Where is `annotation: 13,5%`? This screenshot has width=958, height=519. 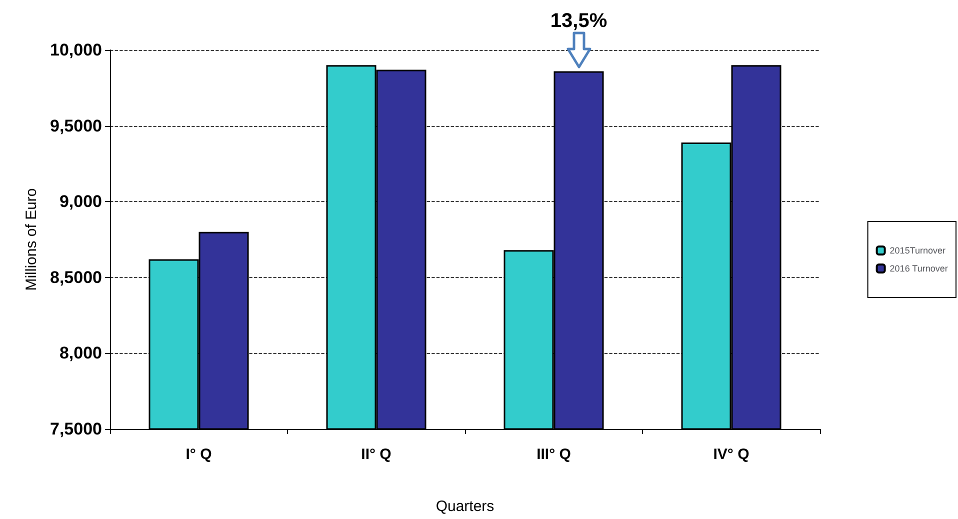 annotation: 13,5% is located at coordinates (579, 21).